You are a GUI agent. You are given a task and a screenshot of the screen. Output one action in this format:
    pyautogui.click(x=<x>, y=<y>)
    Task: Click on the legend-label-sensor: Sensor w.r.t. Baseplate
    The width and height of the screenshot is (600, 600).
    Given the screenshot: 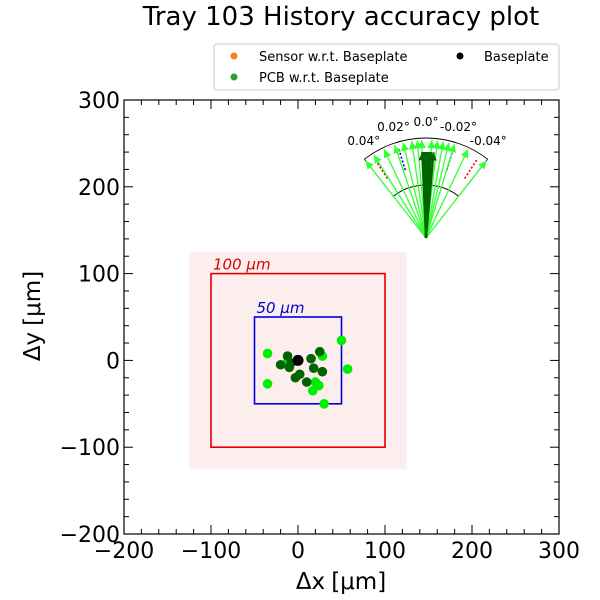 What is the action you would take?
    pyautogui.click(x=333, y=57)
    